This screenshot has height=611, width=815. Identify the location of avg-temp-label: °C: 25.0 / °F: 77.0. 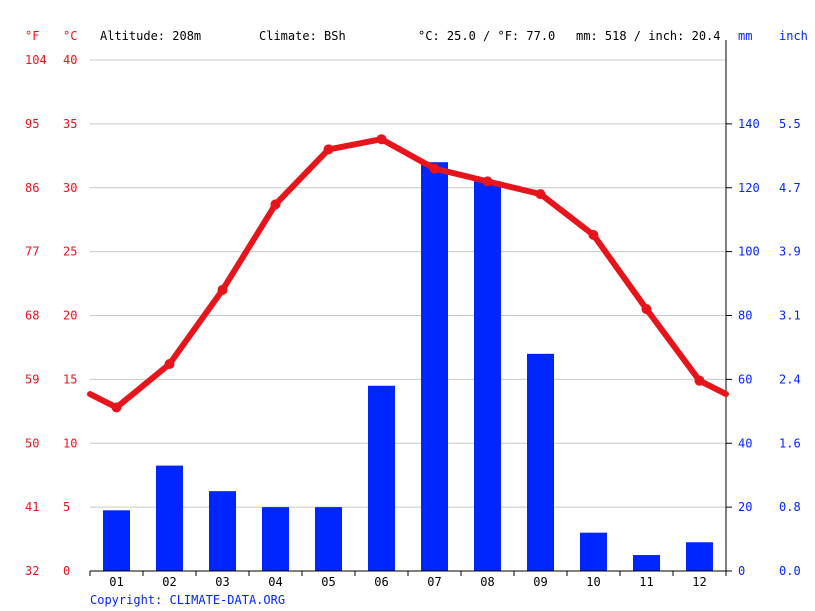
(486, 36).